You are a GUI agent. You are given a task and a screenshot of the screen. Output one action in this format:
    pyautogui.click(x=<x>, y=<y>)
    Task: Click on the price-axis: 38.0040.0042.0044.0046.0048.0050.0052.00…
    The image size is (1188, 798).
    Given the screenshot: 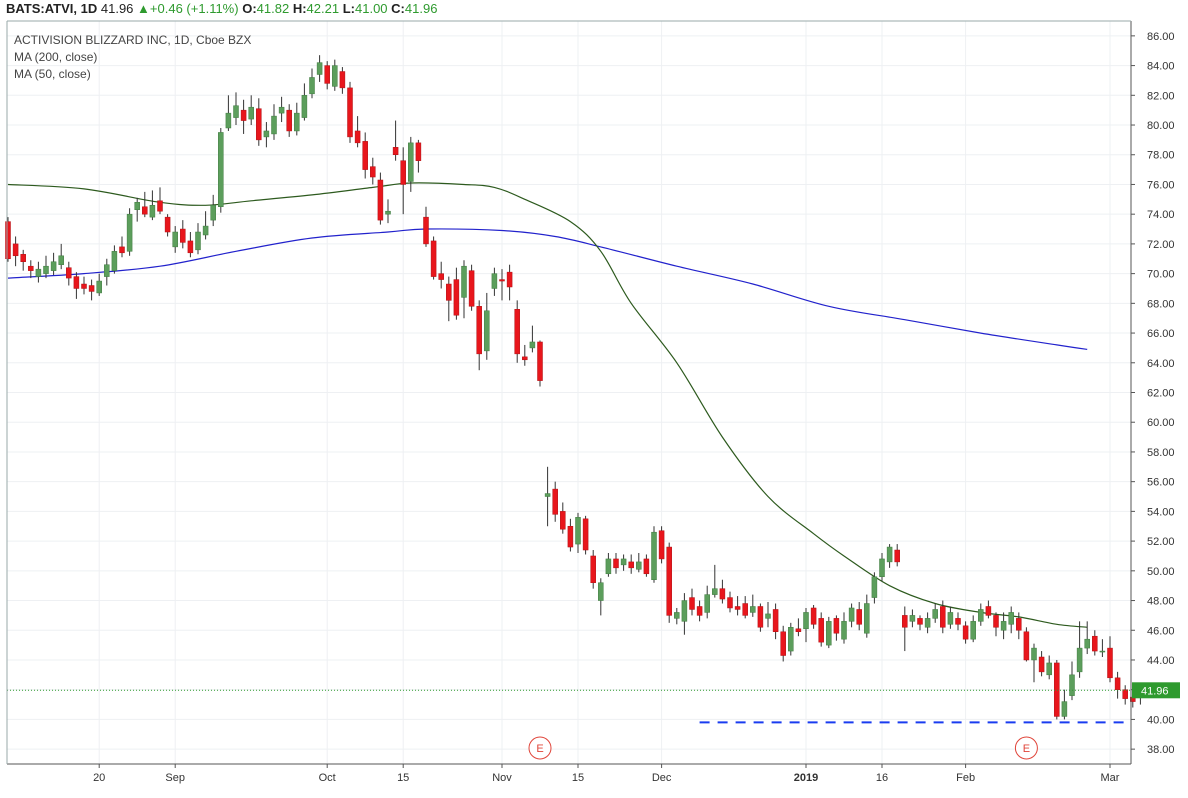 What is the action you would take?
    pyautogui.click(x=1155, y=393)
    